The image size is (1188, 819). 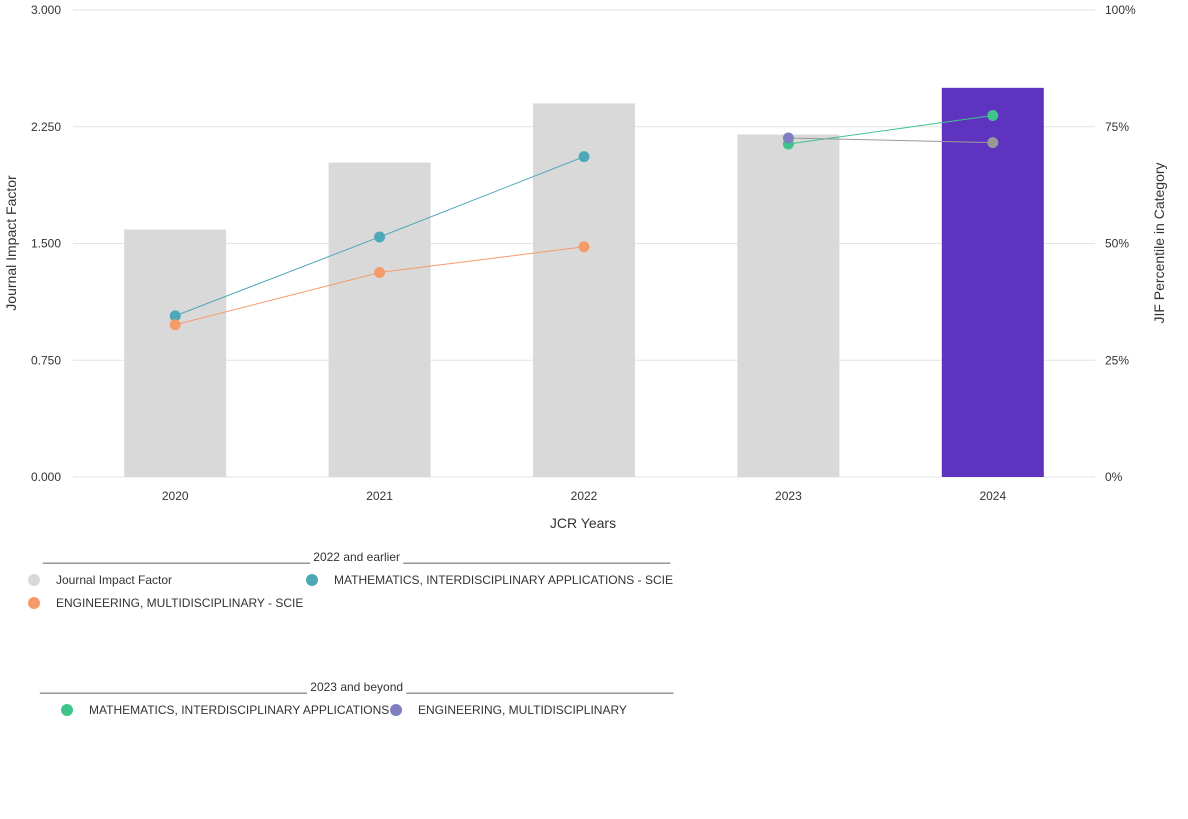 I want to click on x-axis-ticks: 2020 2021 2022 2023 2024, so click(x=584, y=496).